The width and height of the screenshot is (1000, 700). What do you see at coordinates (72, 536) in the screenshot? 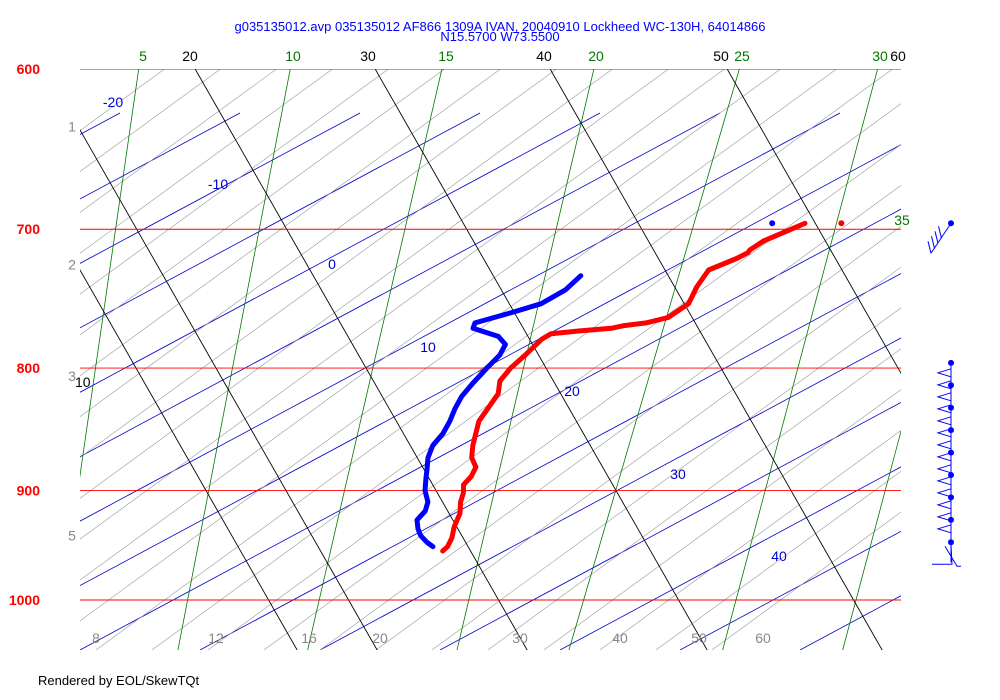
I see `altitude-label: 5` at bounding box center [72, 536].